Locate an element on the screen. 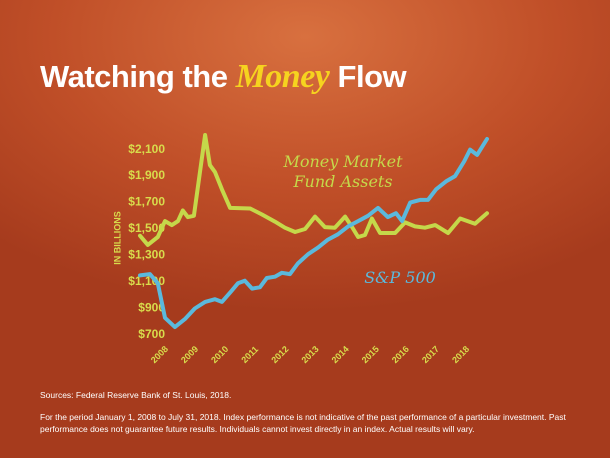 The width and height of the screenshot is (610, 458). series-label: Money Market Fund Assets is located at coordinates (343, 171).